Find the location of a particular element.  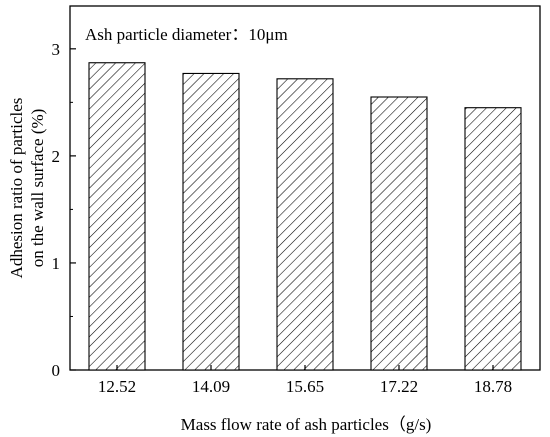

y-tick-label: 1 is located at coordinates (56, 263).